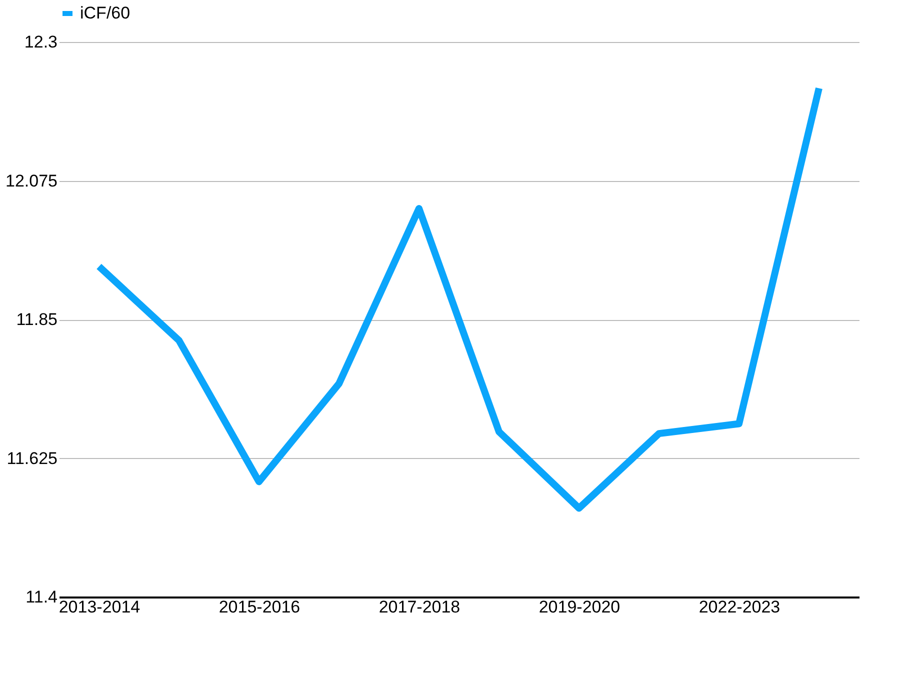 The height and width of the screenshot is (675, 900). Describe the element at coordinates (105, 13) in the screenshot. I see `legend-label: iCF/60` at that location.